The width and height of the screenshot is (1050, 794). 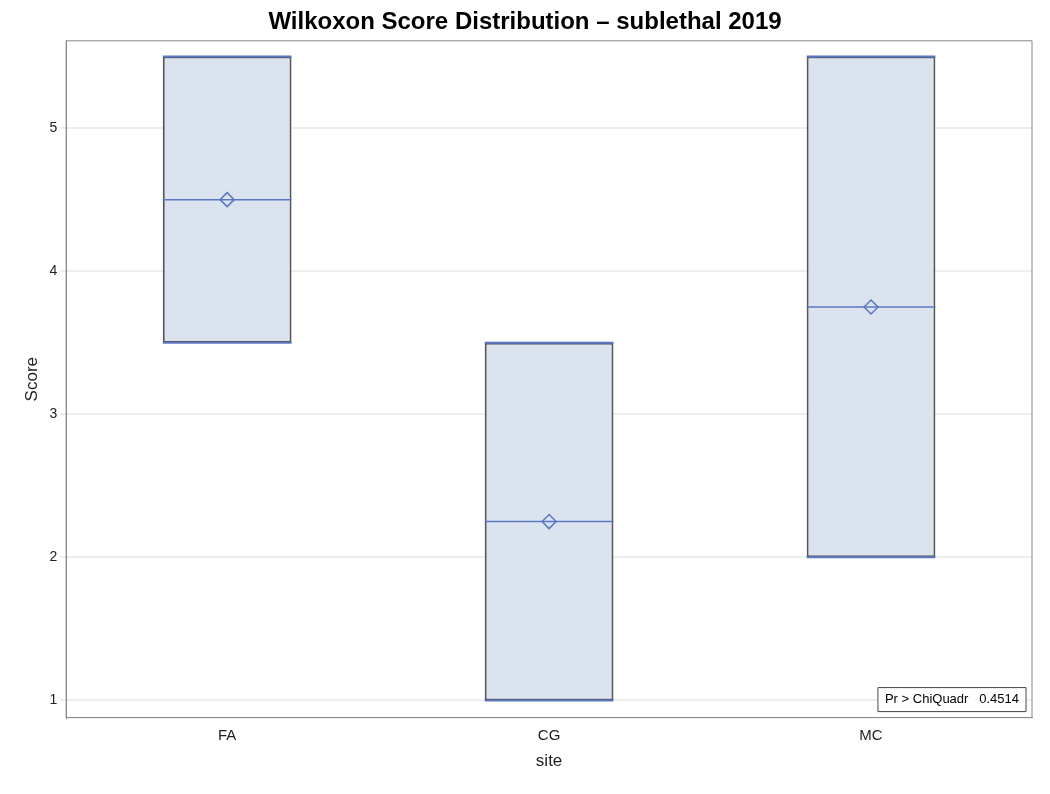 What do you see at coordinates (952, 699) in the screenshot?
I see `annotation: Pr > ChiQuadr 0.4514` at bounding box center [952, 699].